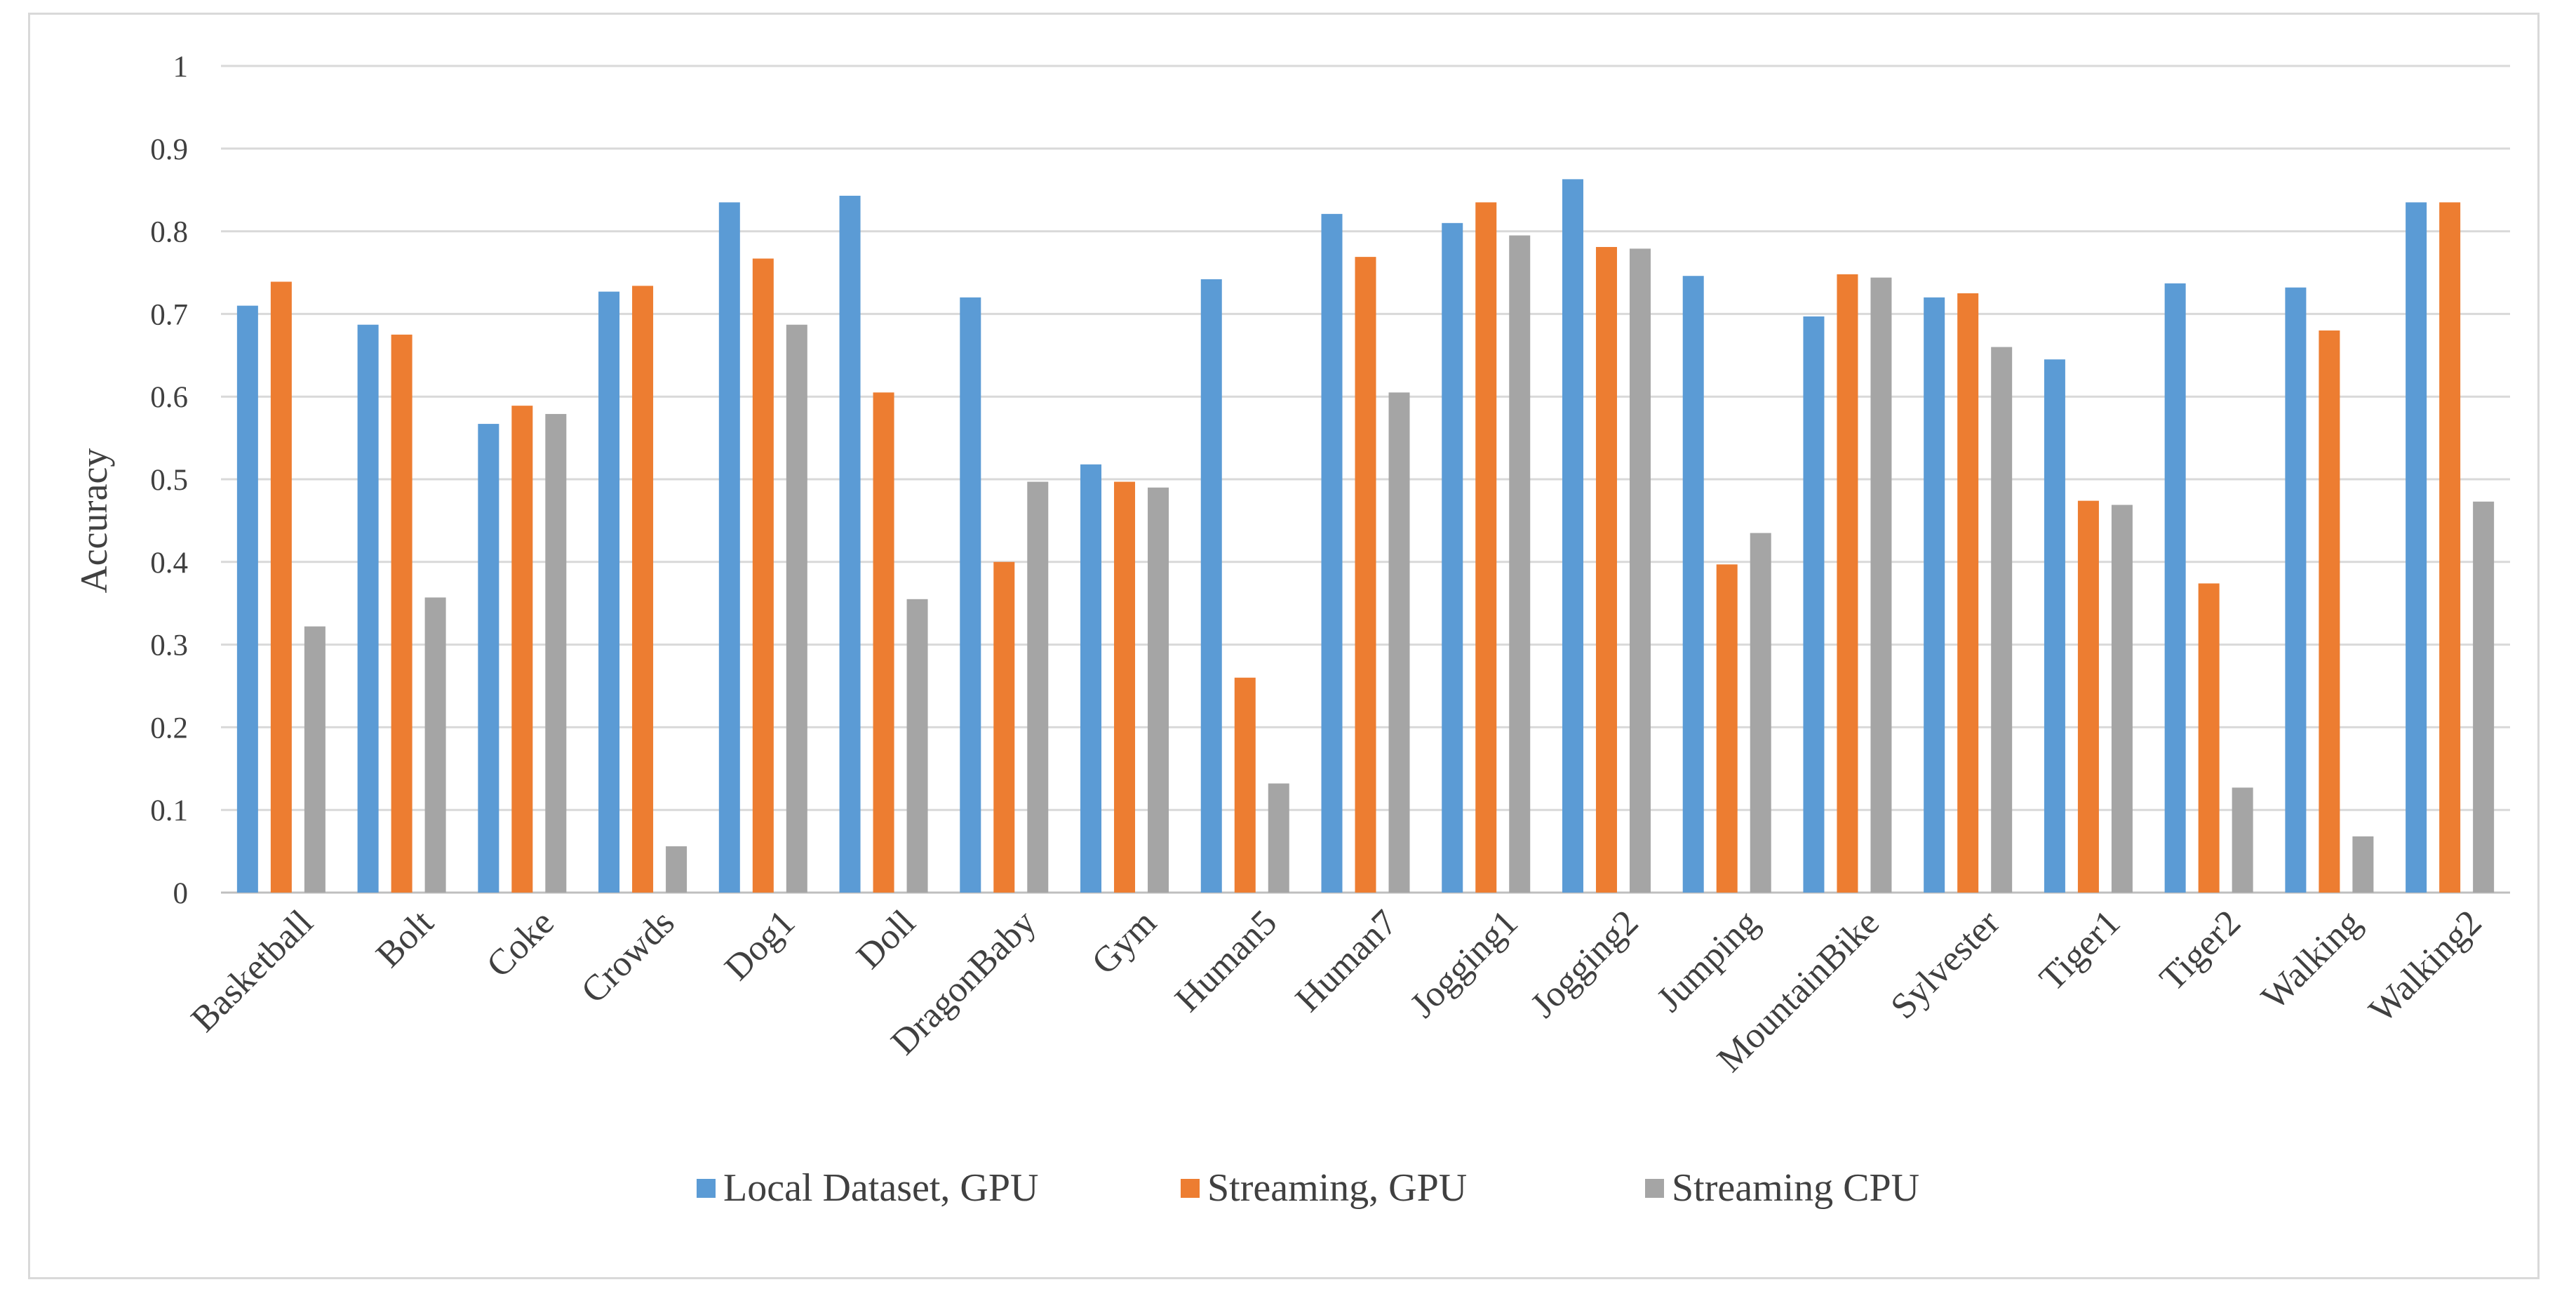  I want to click on x-tick-label: Basketball, so click(252, 971).